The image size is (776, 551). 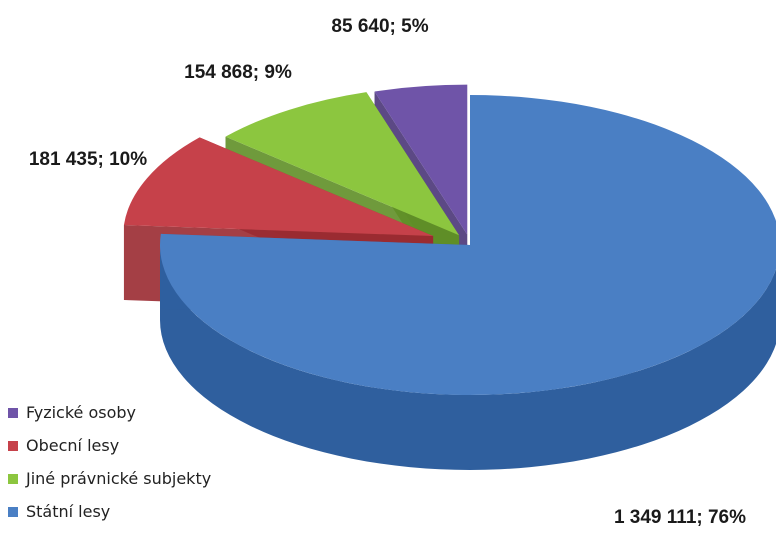 What do you see at coordinates (81, 412) in the screenshot?
I see `legend-label: Fyzické osoby` at bounding box center [81, 412].